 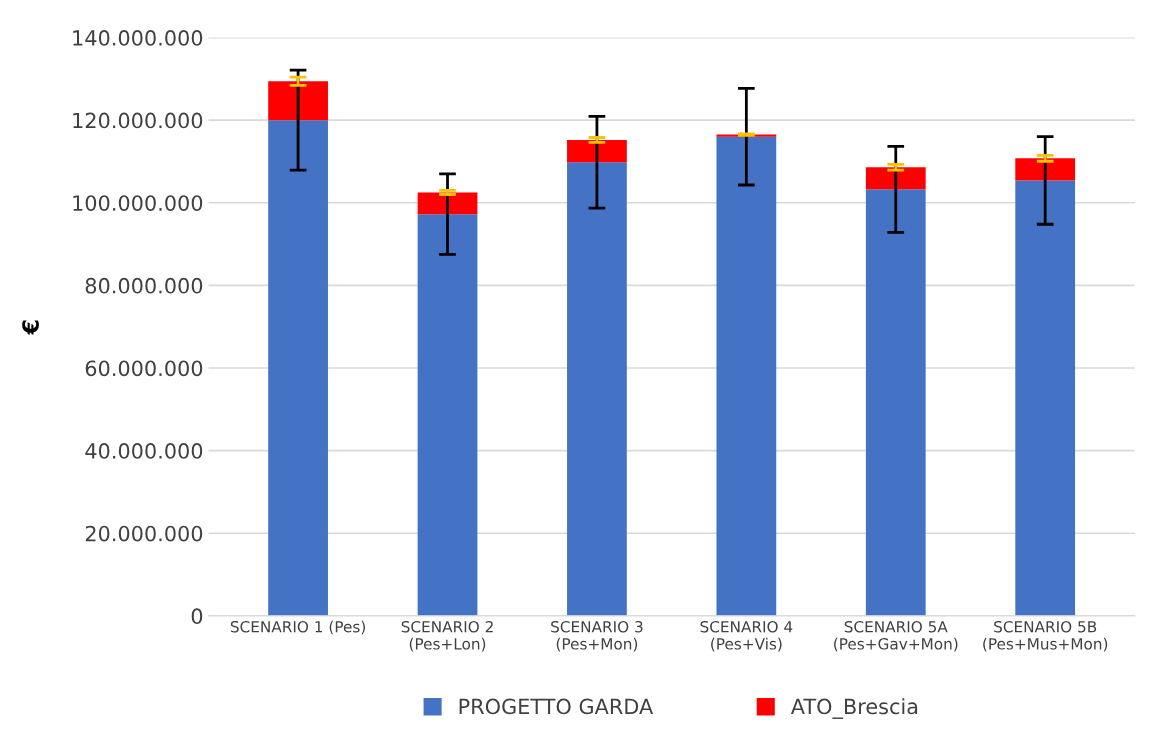 What do you see at coordinates (138, 120) in the screenshot?
I see `y-tick-label: 120.000.000` at bounding box center [138, 120].